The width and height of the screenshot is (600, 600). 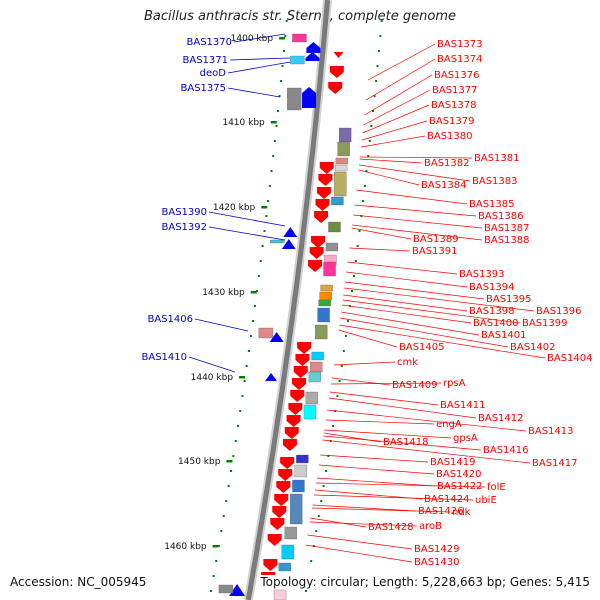 What do you see at coordinates (452, 121) in the screenshot?
I see `reverse-gene-label: BAS1379` at bounding box center [452, 121].